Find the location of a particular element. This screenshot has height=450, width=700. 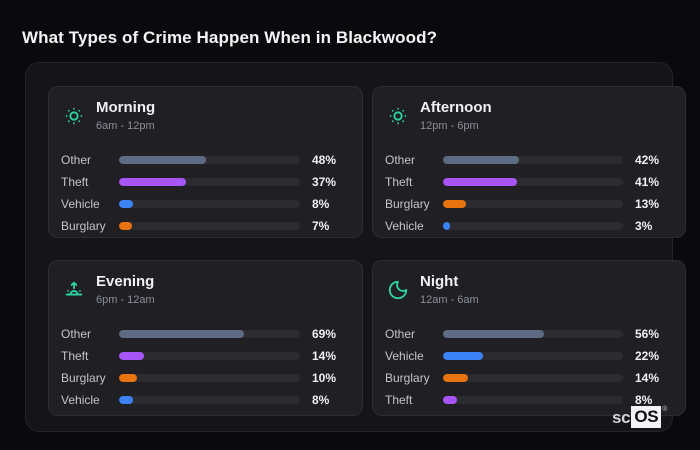

panel-subtitle: 6pm - 12am is located at coordinates (125, 299).